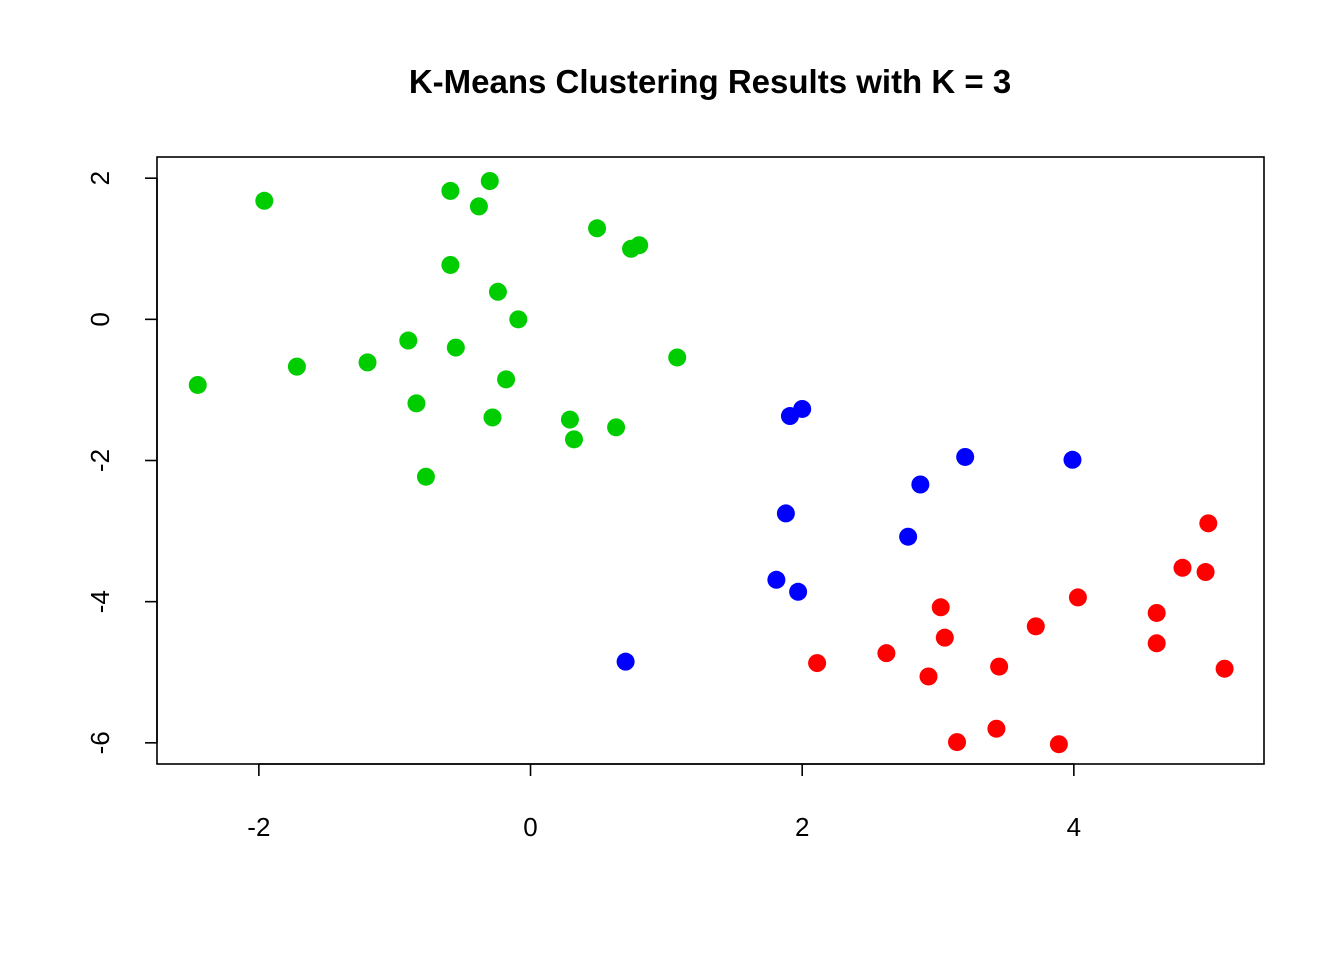  What do you see at coordinates (100, 601) in the screenshot?
I see `y-tick-label: -4` at bounding box center [100, 601].